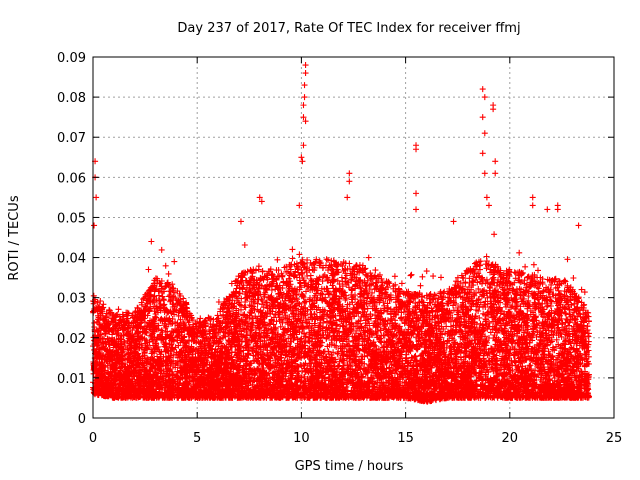  I want to click on x-tick-label: 5, so click(197, 438).